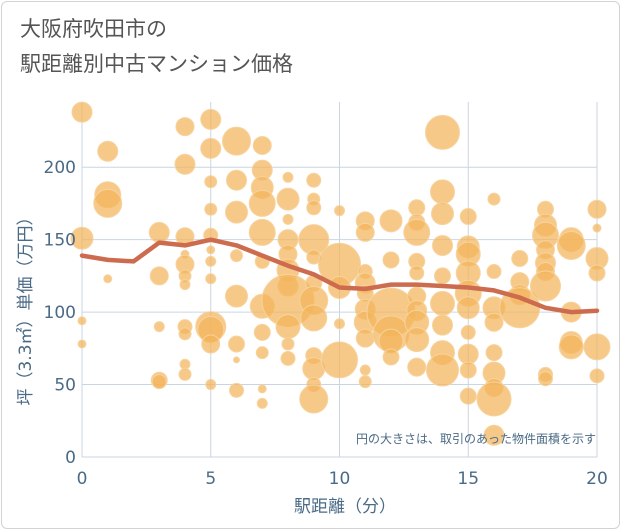  I want to click on x-tick-label: 5, so click(210, 479).